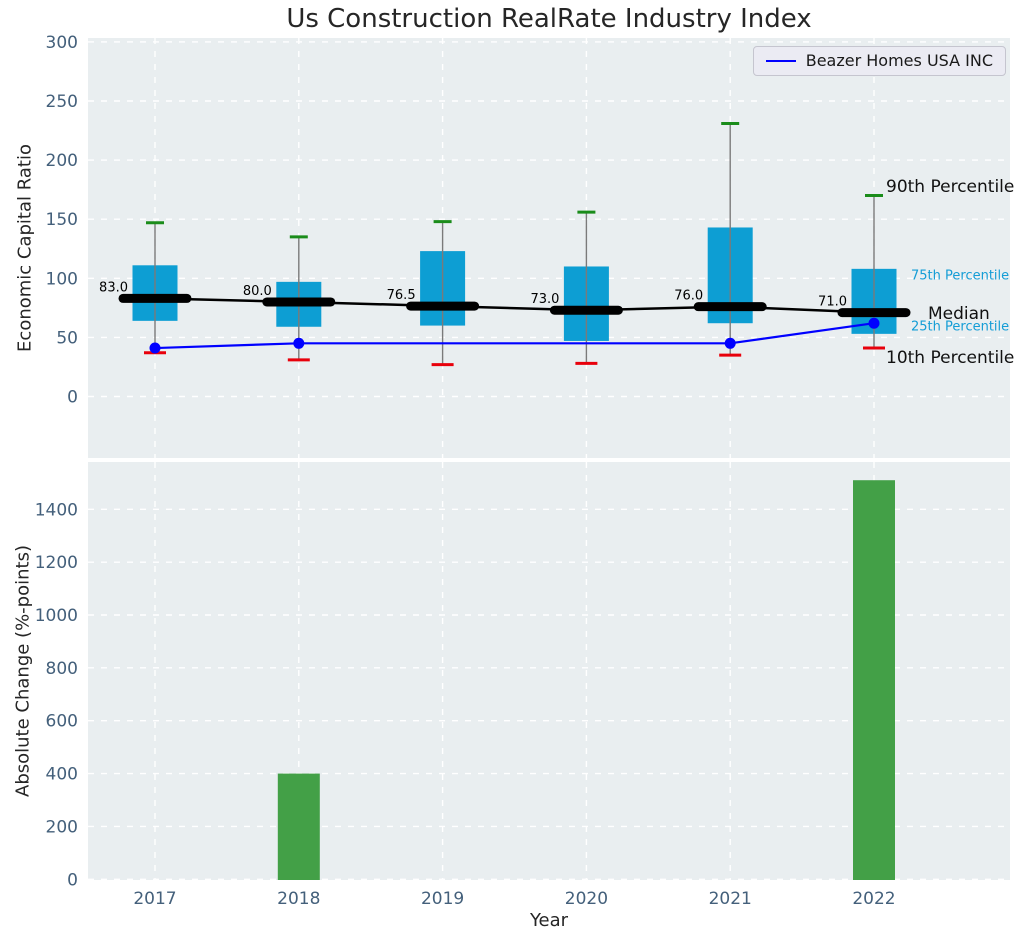 The width and height of the screenshot is (1026, 942). What do you see at coordinates (56, 510) in the screenshot?
I see `bottom-ytick-label: 1400` at bounding box center [56, 510].